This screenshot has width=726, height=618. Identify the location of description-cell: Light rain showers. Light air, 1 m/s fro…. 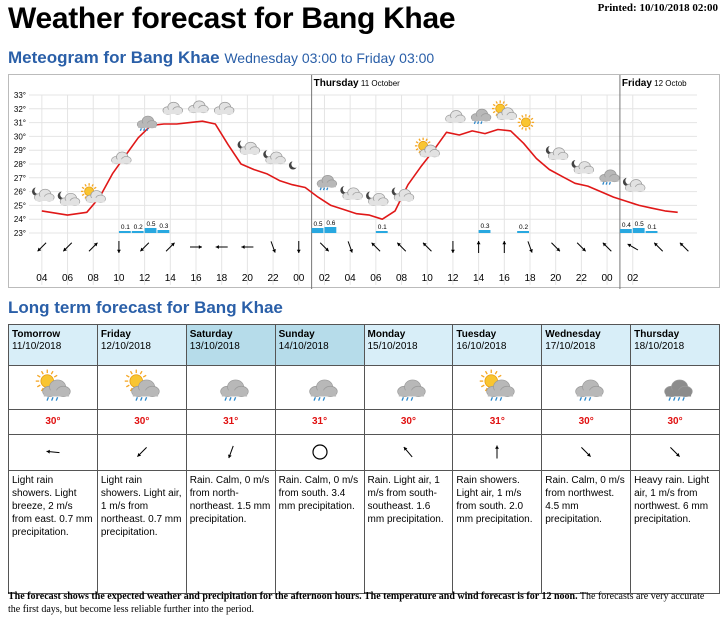
(141, 532).